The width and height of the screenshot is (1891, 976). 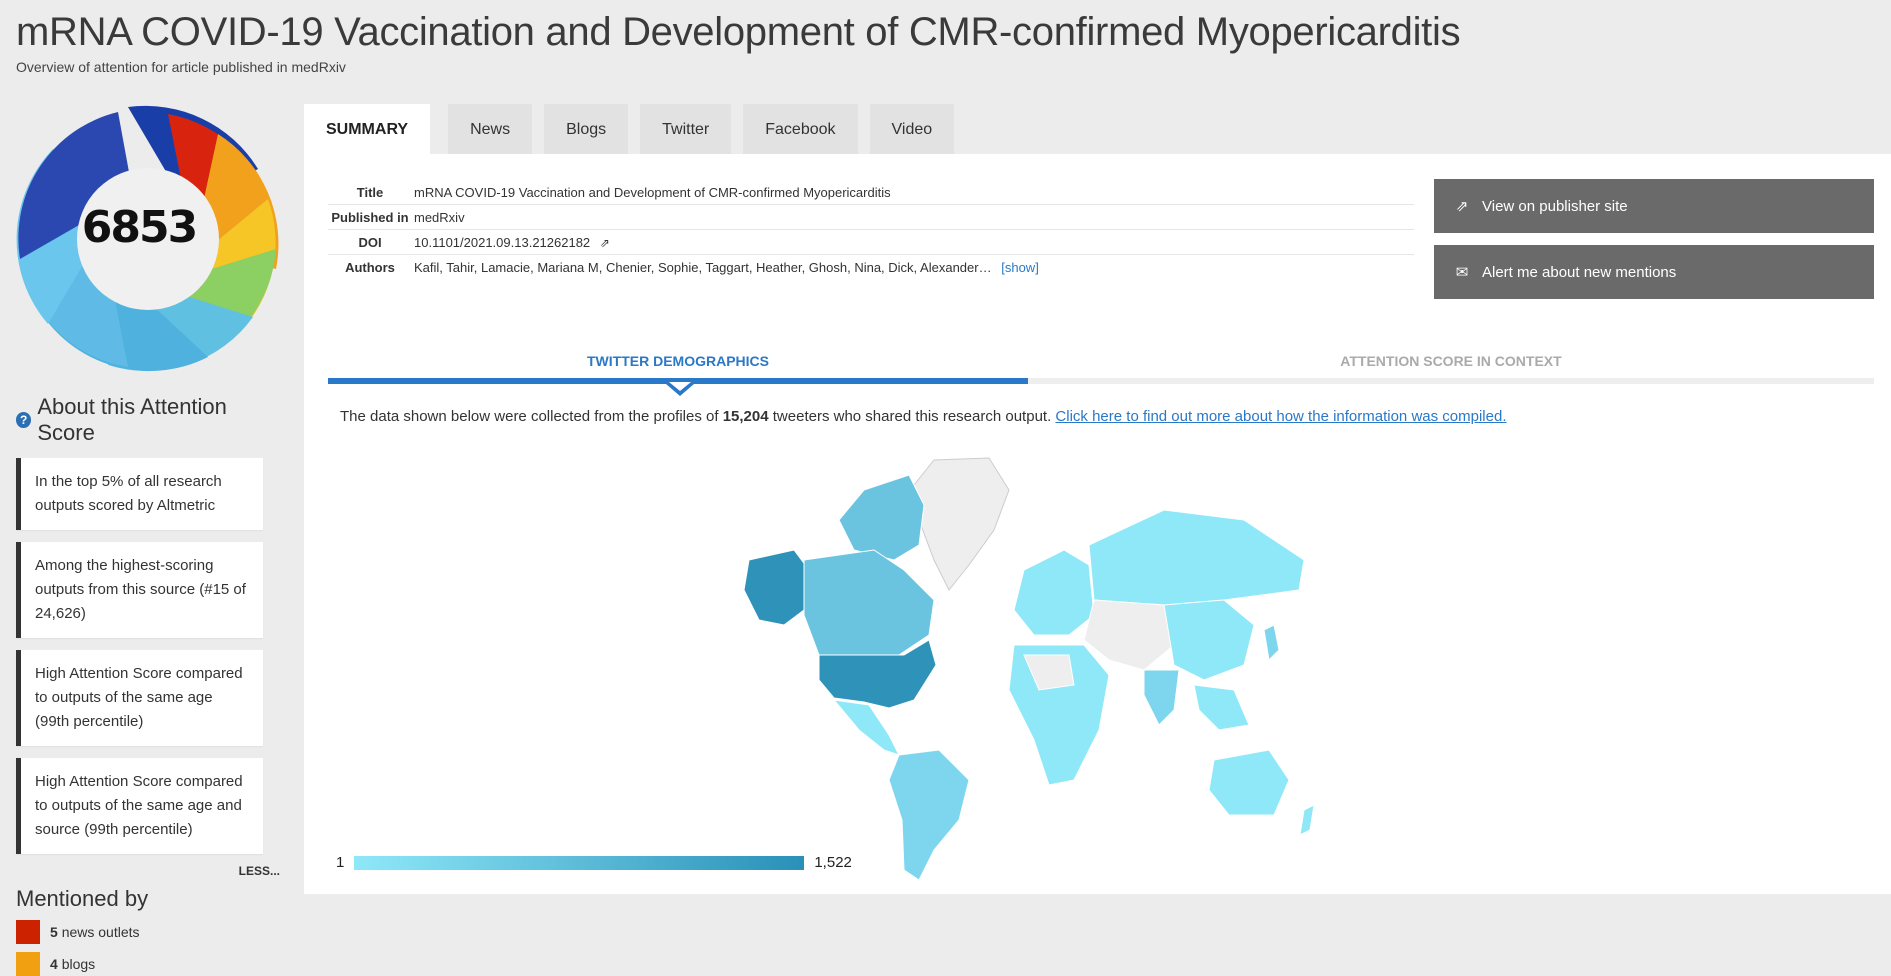 I want to click on subtab-caret-inner, so click(x=680, y=386).